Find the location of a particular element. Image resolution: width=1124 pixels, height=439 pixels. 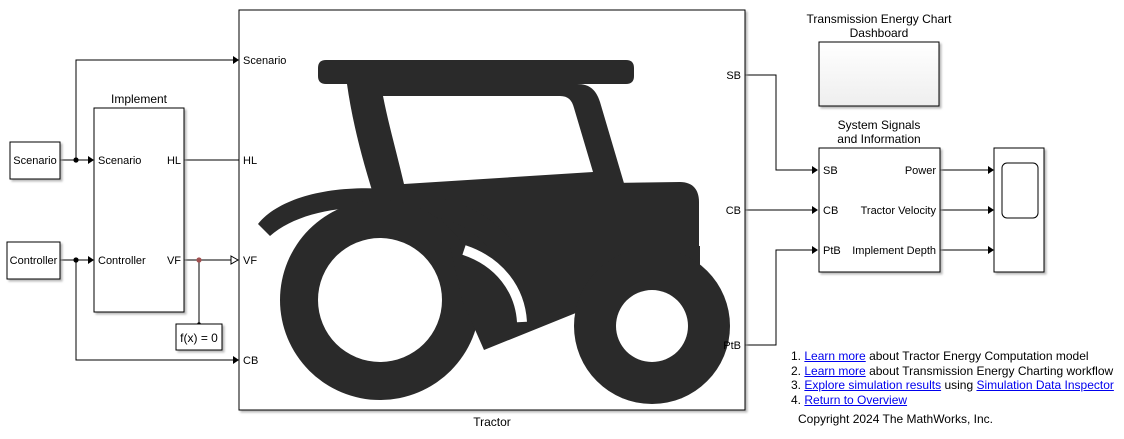

controller-source-label: Controller is located at coordinates (34, 261).